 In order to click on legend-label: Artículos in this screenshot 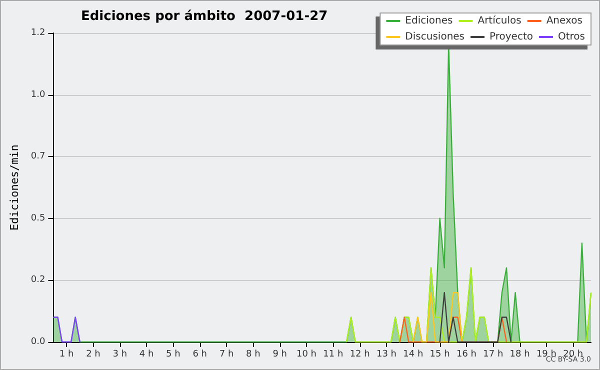, I will do `click(500, 21)`.